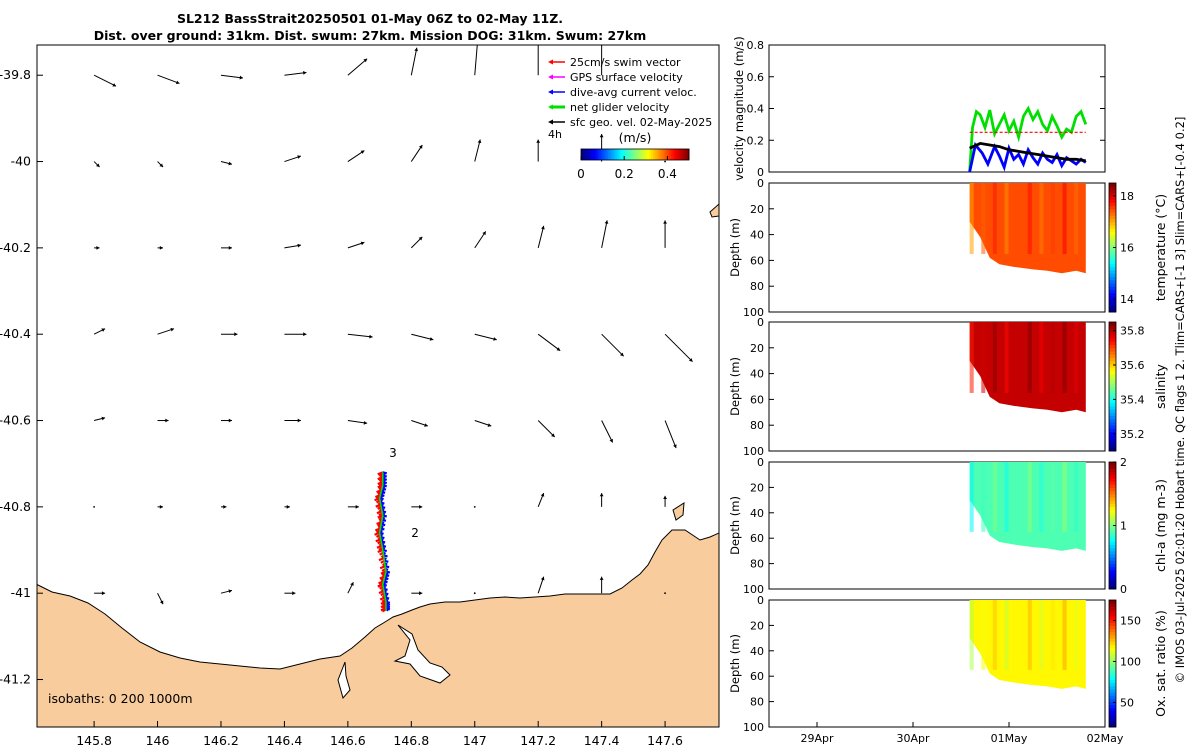 Image resolution: width=1200 pixels, height=750 pixels. What do you see at coordinates (739, 108) in the screenshot?
I see `velocity-y-label: velocity magnitude (m/s)` at bounding box center [739, 108].